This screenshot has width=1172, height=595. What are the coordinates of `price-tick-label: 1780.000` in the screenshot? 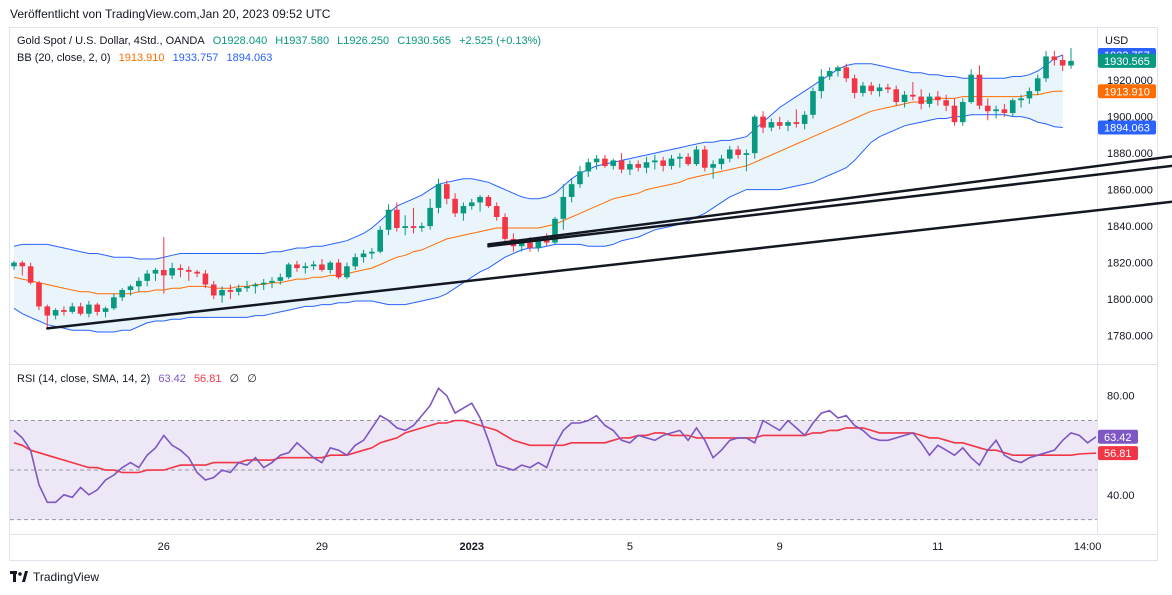 It's located at (1130, 337).